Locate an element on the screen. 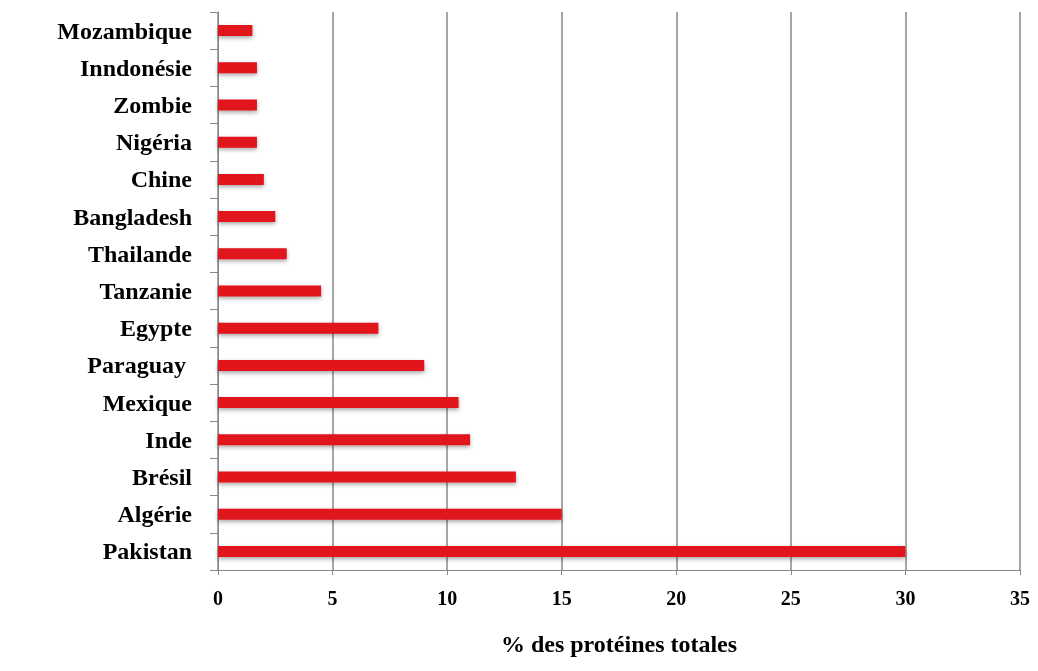 This screenshot has height=671, width=1038. y-tick-label: Algérie is located at coordinates (155, 514).